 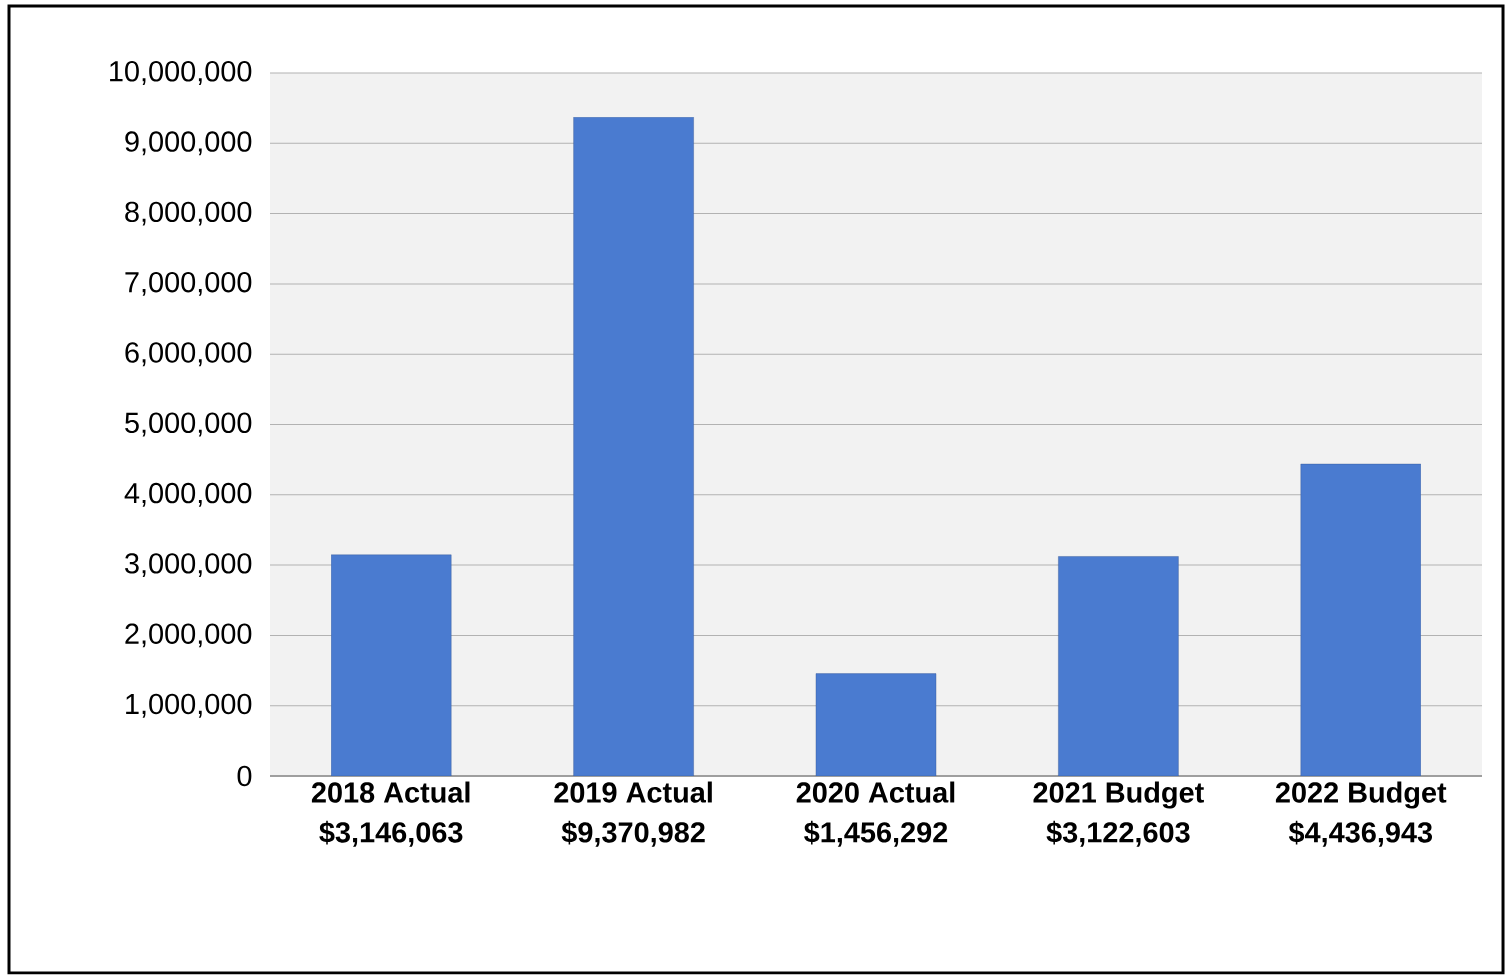 I want to click on y-tick-label: 5,000,000, so click(x=188, y=424).